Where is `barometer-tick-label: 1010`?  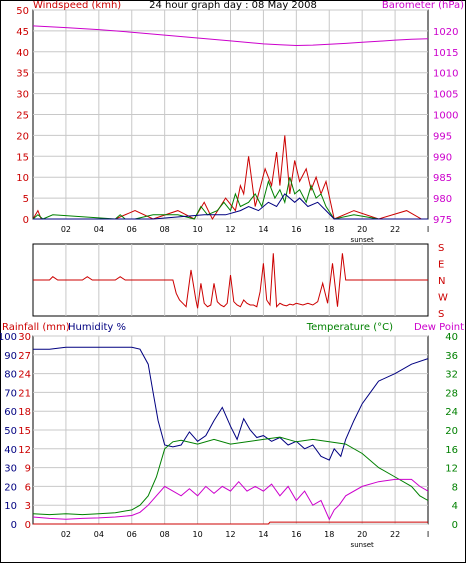 barometer-tick-label: 1010 is located at coordinates (445, 74).